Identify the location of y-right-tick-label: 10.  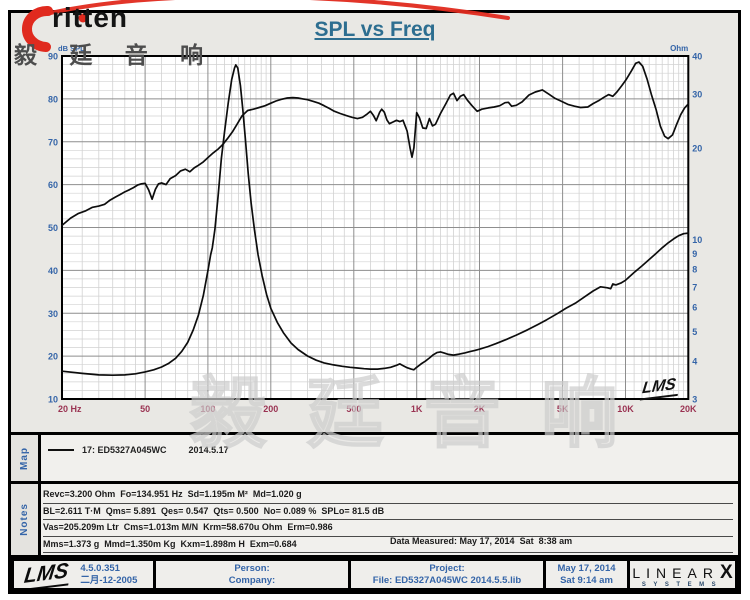
(697, 240).